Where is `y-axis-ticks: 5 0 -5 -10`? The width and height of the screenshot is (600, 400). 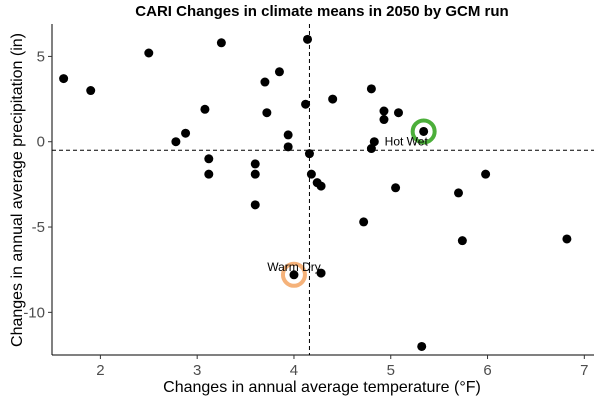 y-axis-ticks: 5 0 -5 -10 is located at coordinates (37, 184).